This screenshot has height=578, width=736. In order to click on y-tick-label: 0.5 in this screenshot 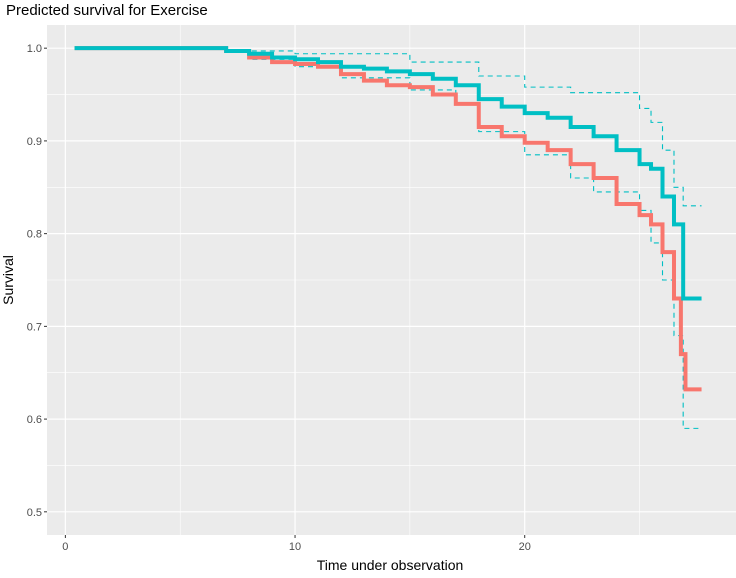, I will do `click(34, 513)`.